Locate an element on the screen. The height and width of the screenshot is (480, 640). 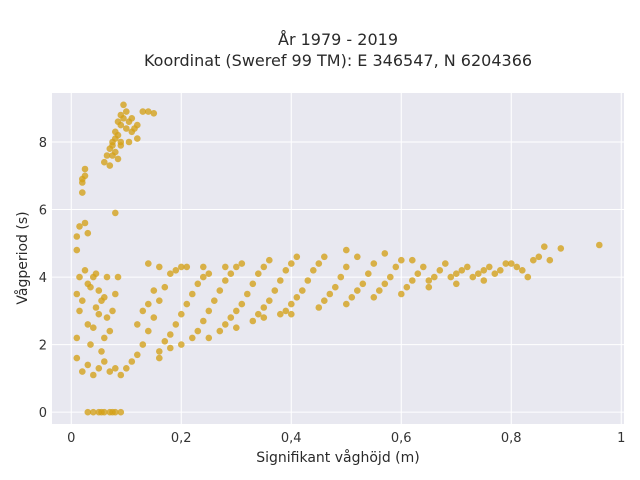
x-tick-labels: 0 0,2 0,4 0,6 0,8 1 is located at coordinates (346, 438).